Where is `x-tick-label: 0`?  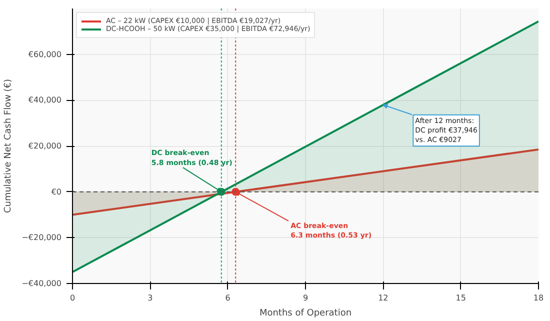
x-tick-label: 0 is located at coordinates (73, 298).